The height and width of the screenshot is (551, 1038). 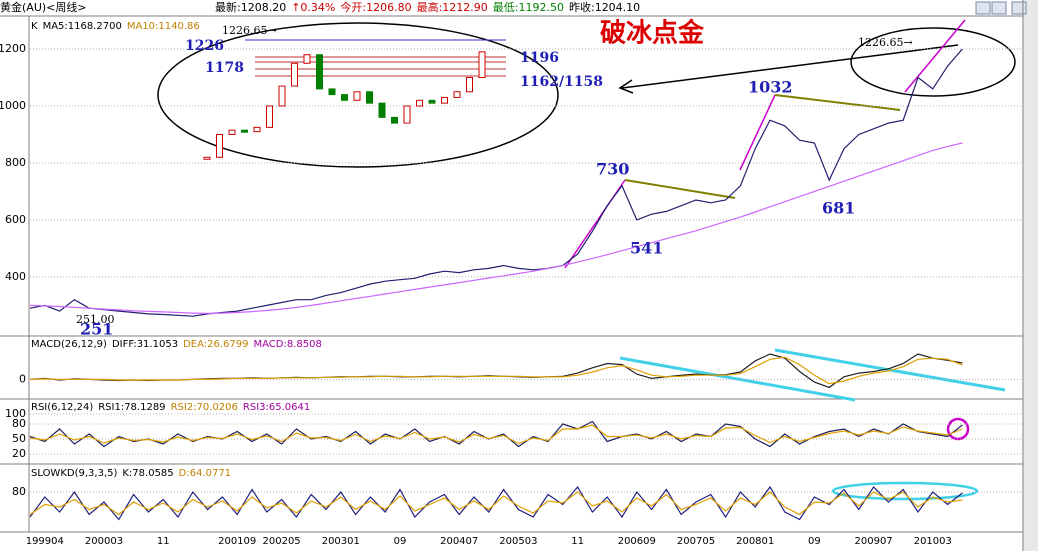 I want to click on legend-item: DEA:26.6799, so click(x=215, y=344).